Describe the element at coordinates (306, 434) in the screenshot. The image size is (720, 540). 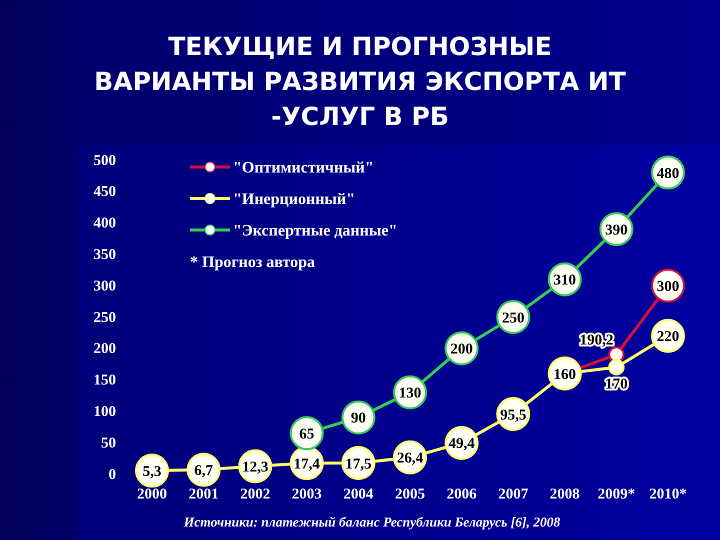
I see `data-label: 65` at that location.